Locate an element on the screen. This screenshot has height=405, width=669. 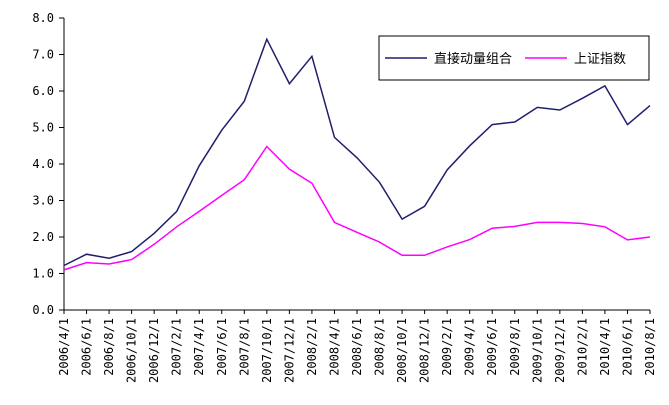
y-tick-label: 7.0 is located at coordinates (43, 55).